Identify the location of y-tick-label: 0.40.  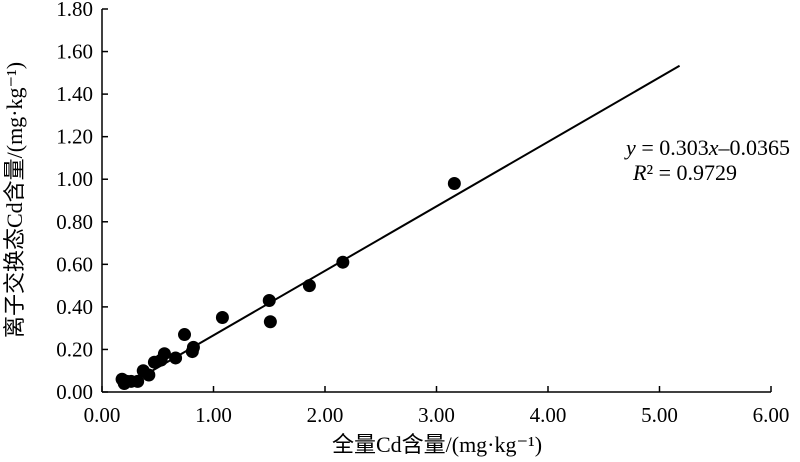
(74, 307).